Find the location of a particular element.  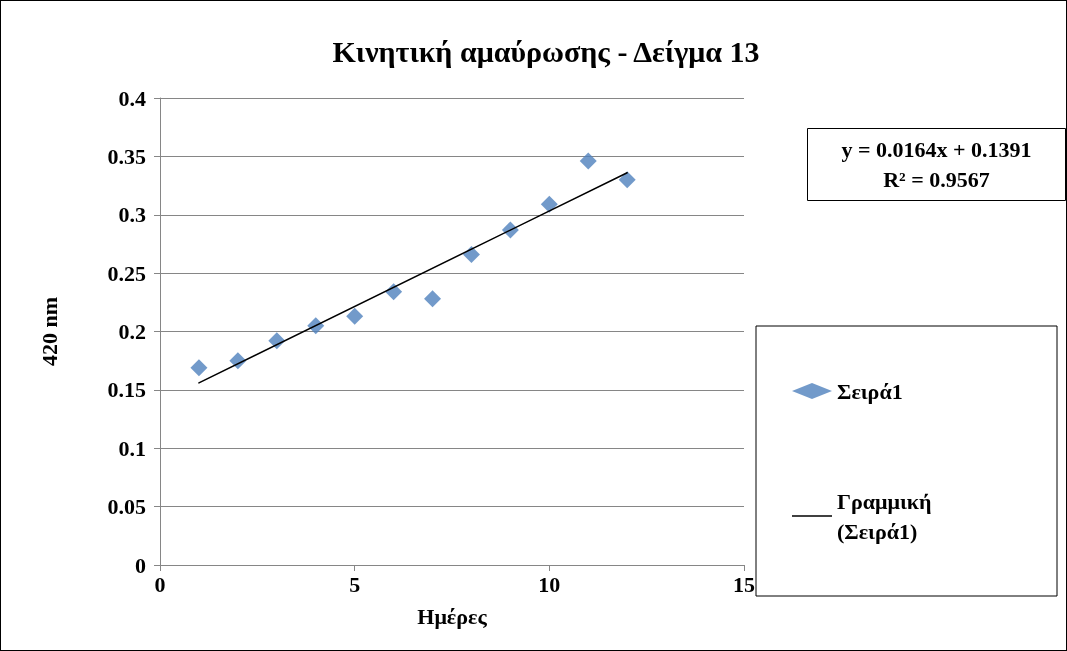

y-tick-label: 0.1 is located at coordinates (132, 448).